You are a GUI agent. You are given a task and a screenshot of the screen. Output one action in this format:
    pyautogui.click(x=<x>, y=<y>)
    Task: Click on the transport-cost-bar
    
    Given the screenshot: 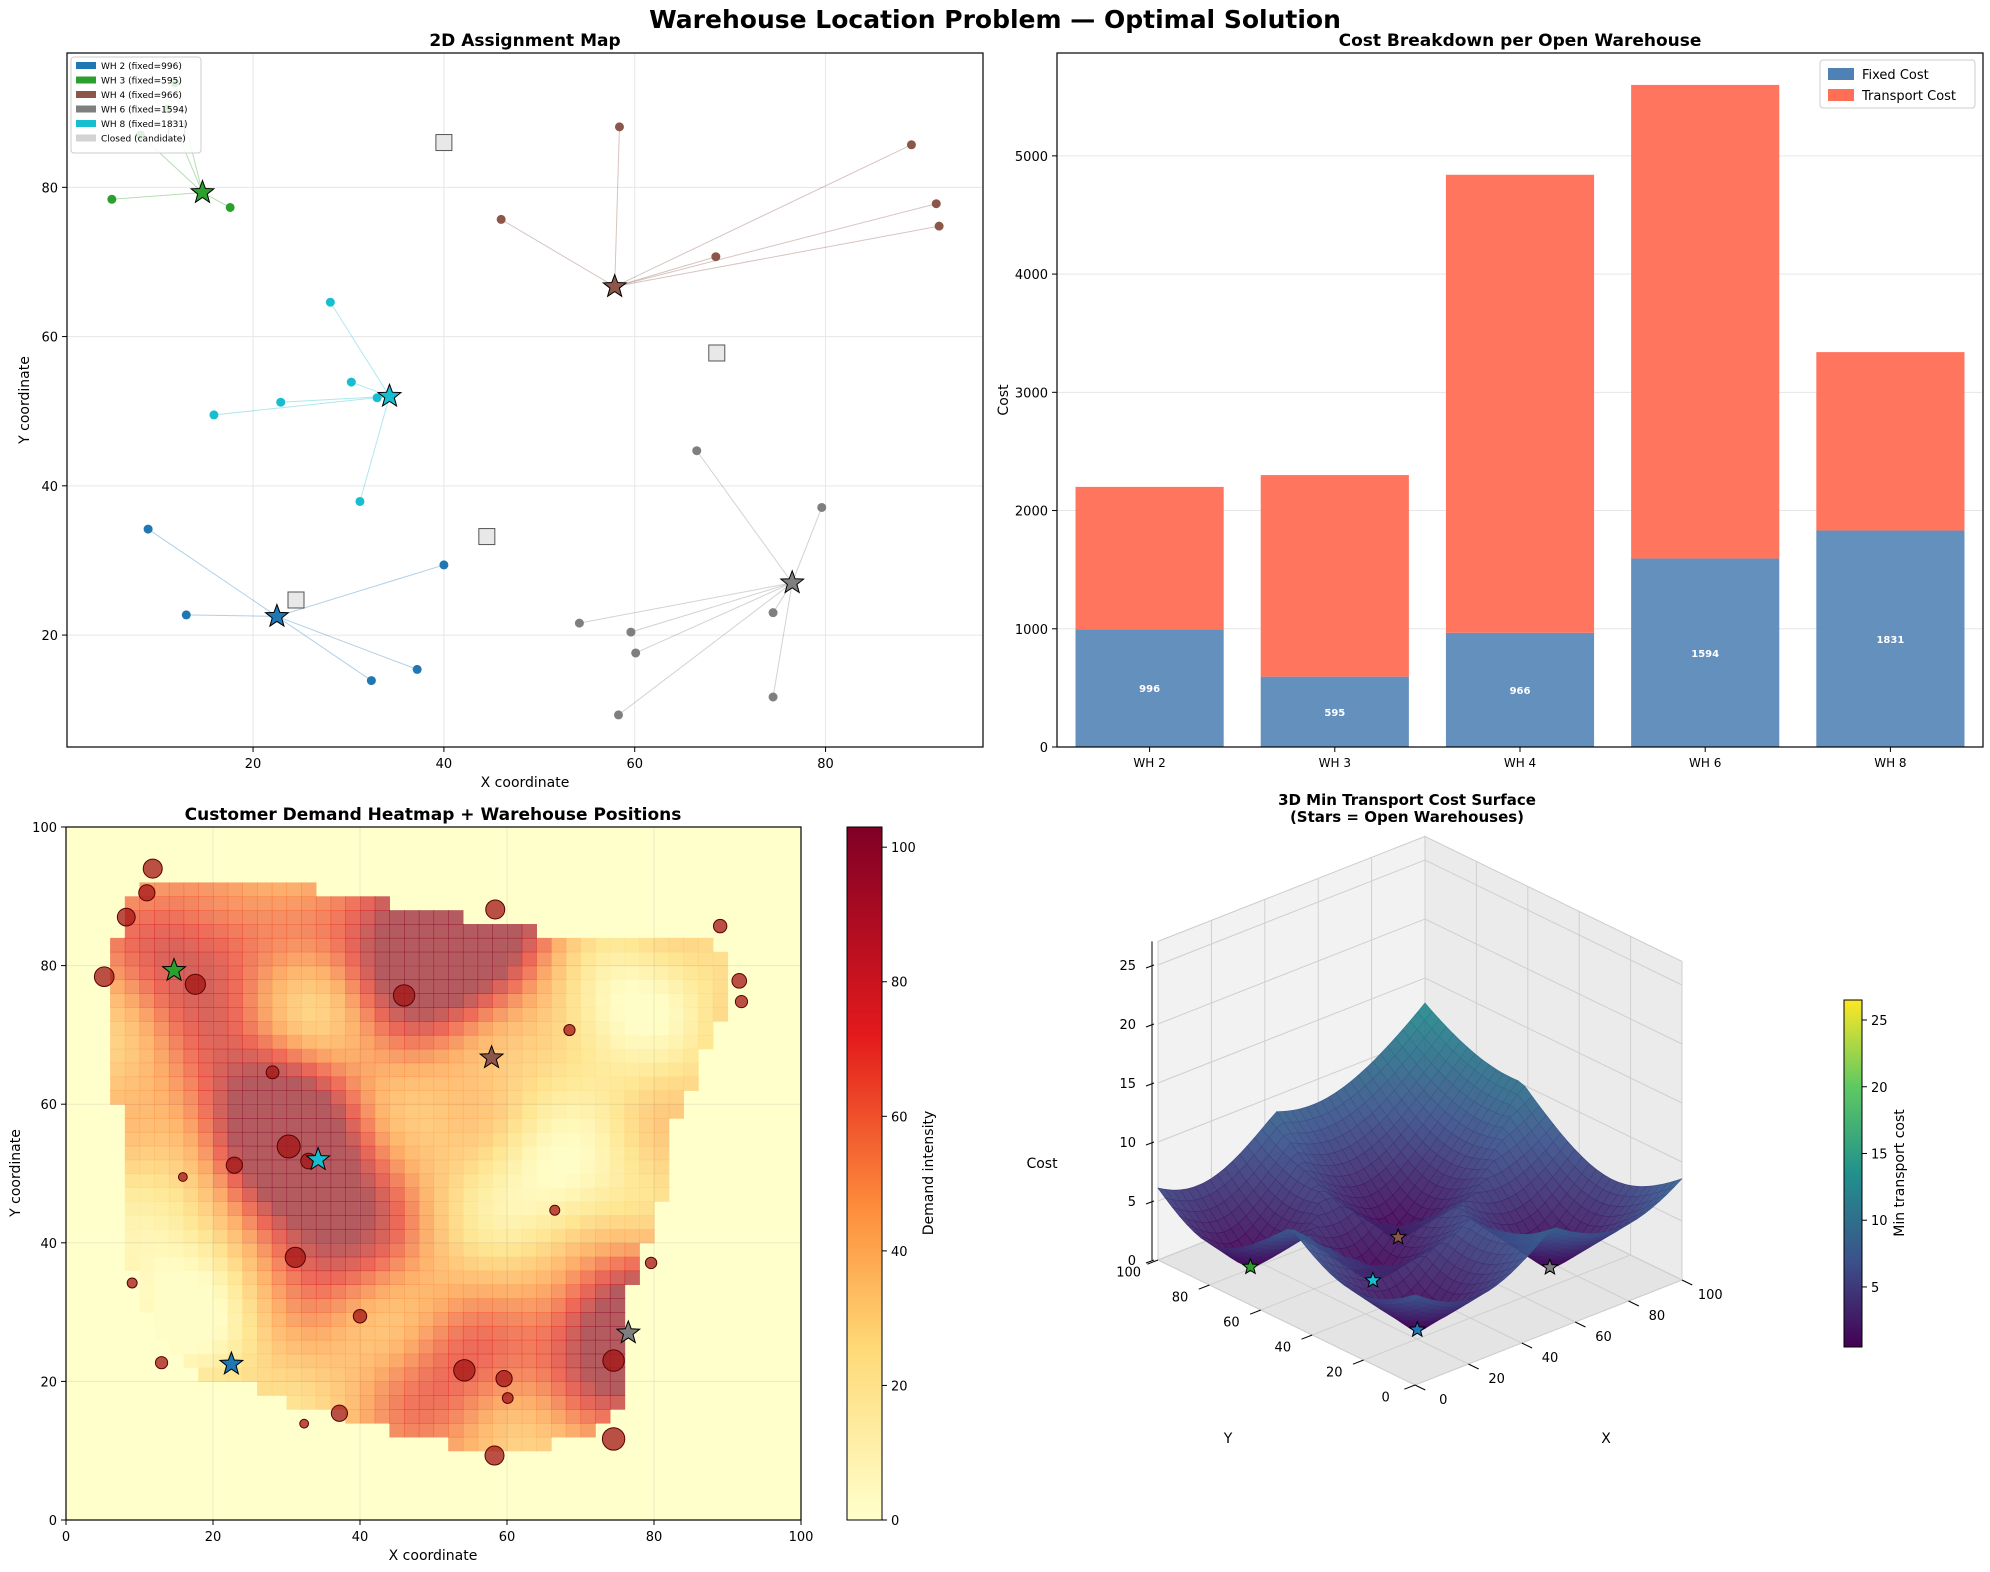 What is the action you would take?
    pyautogui.click(x=1705, y=321)
    